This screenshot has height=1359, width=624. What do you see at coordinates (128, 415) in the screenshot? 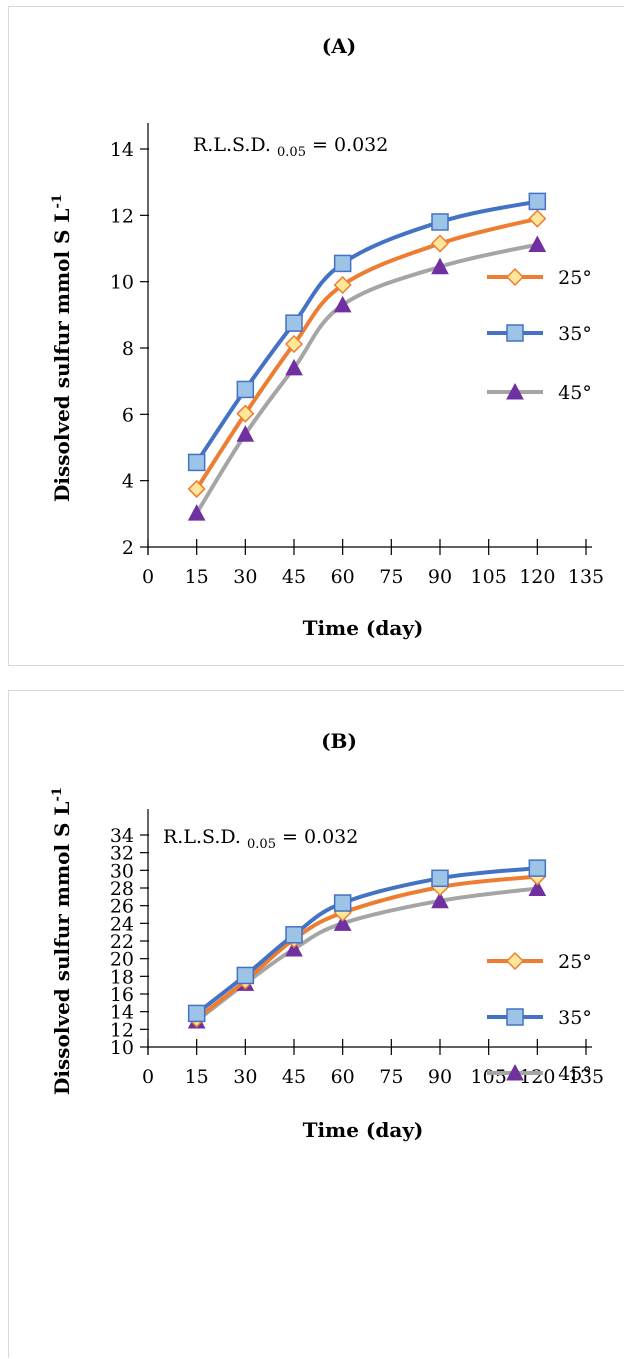
I see `y-tick-label: 6` at bounding box center [128, 415].